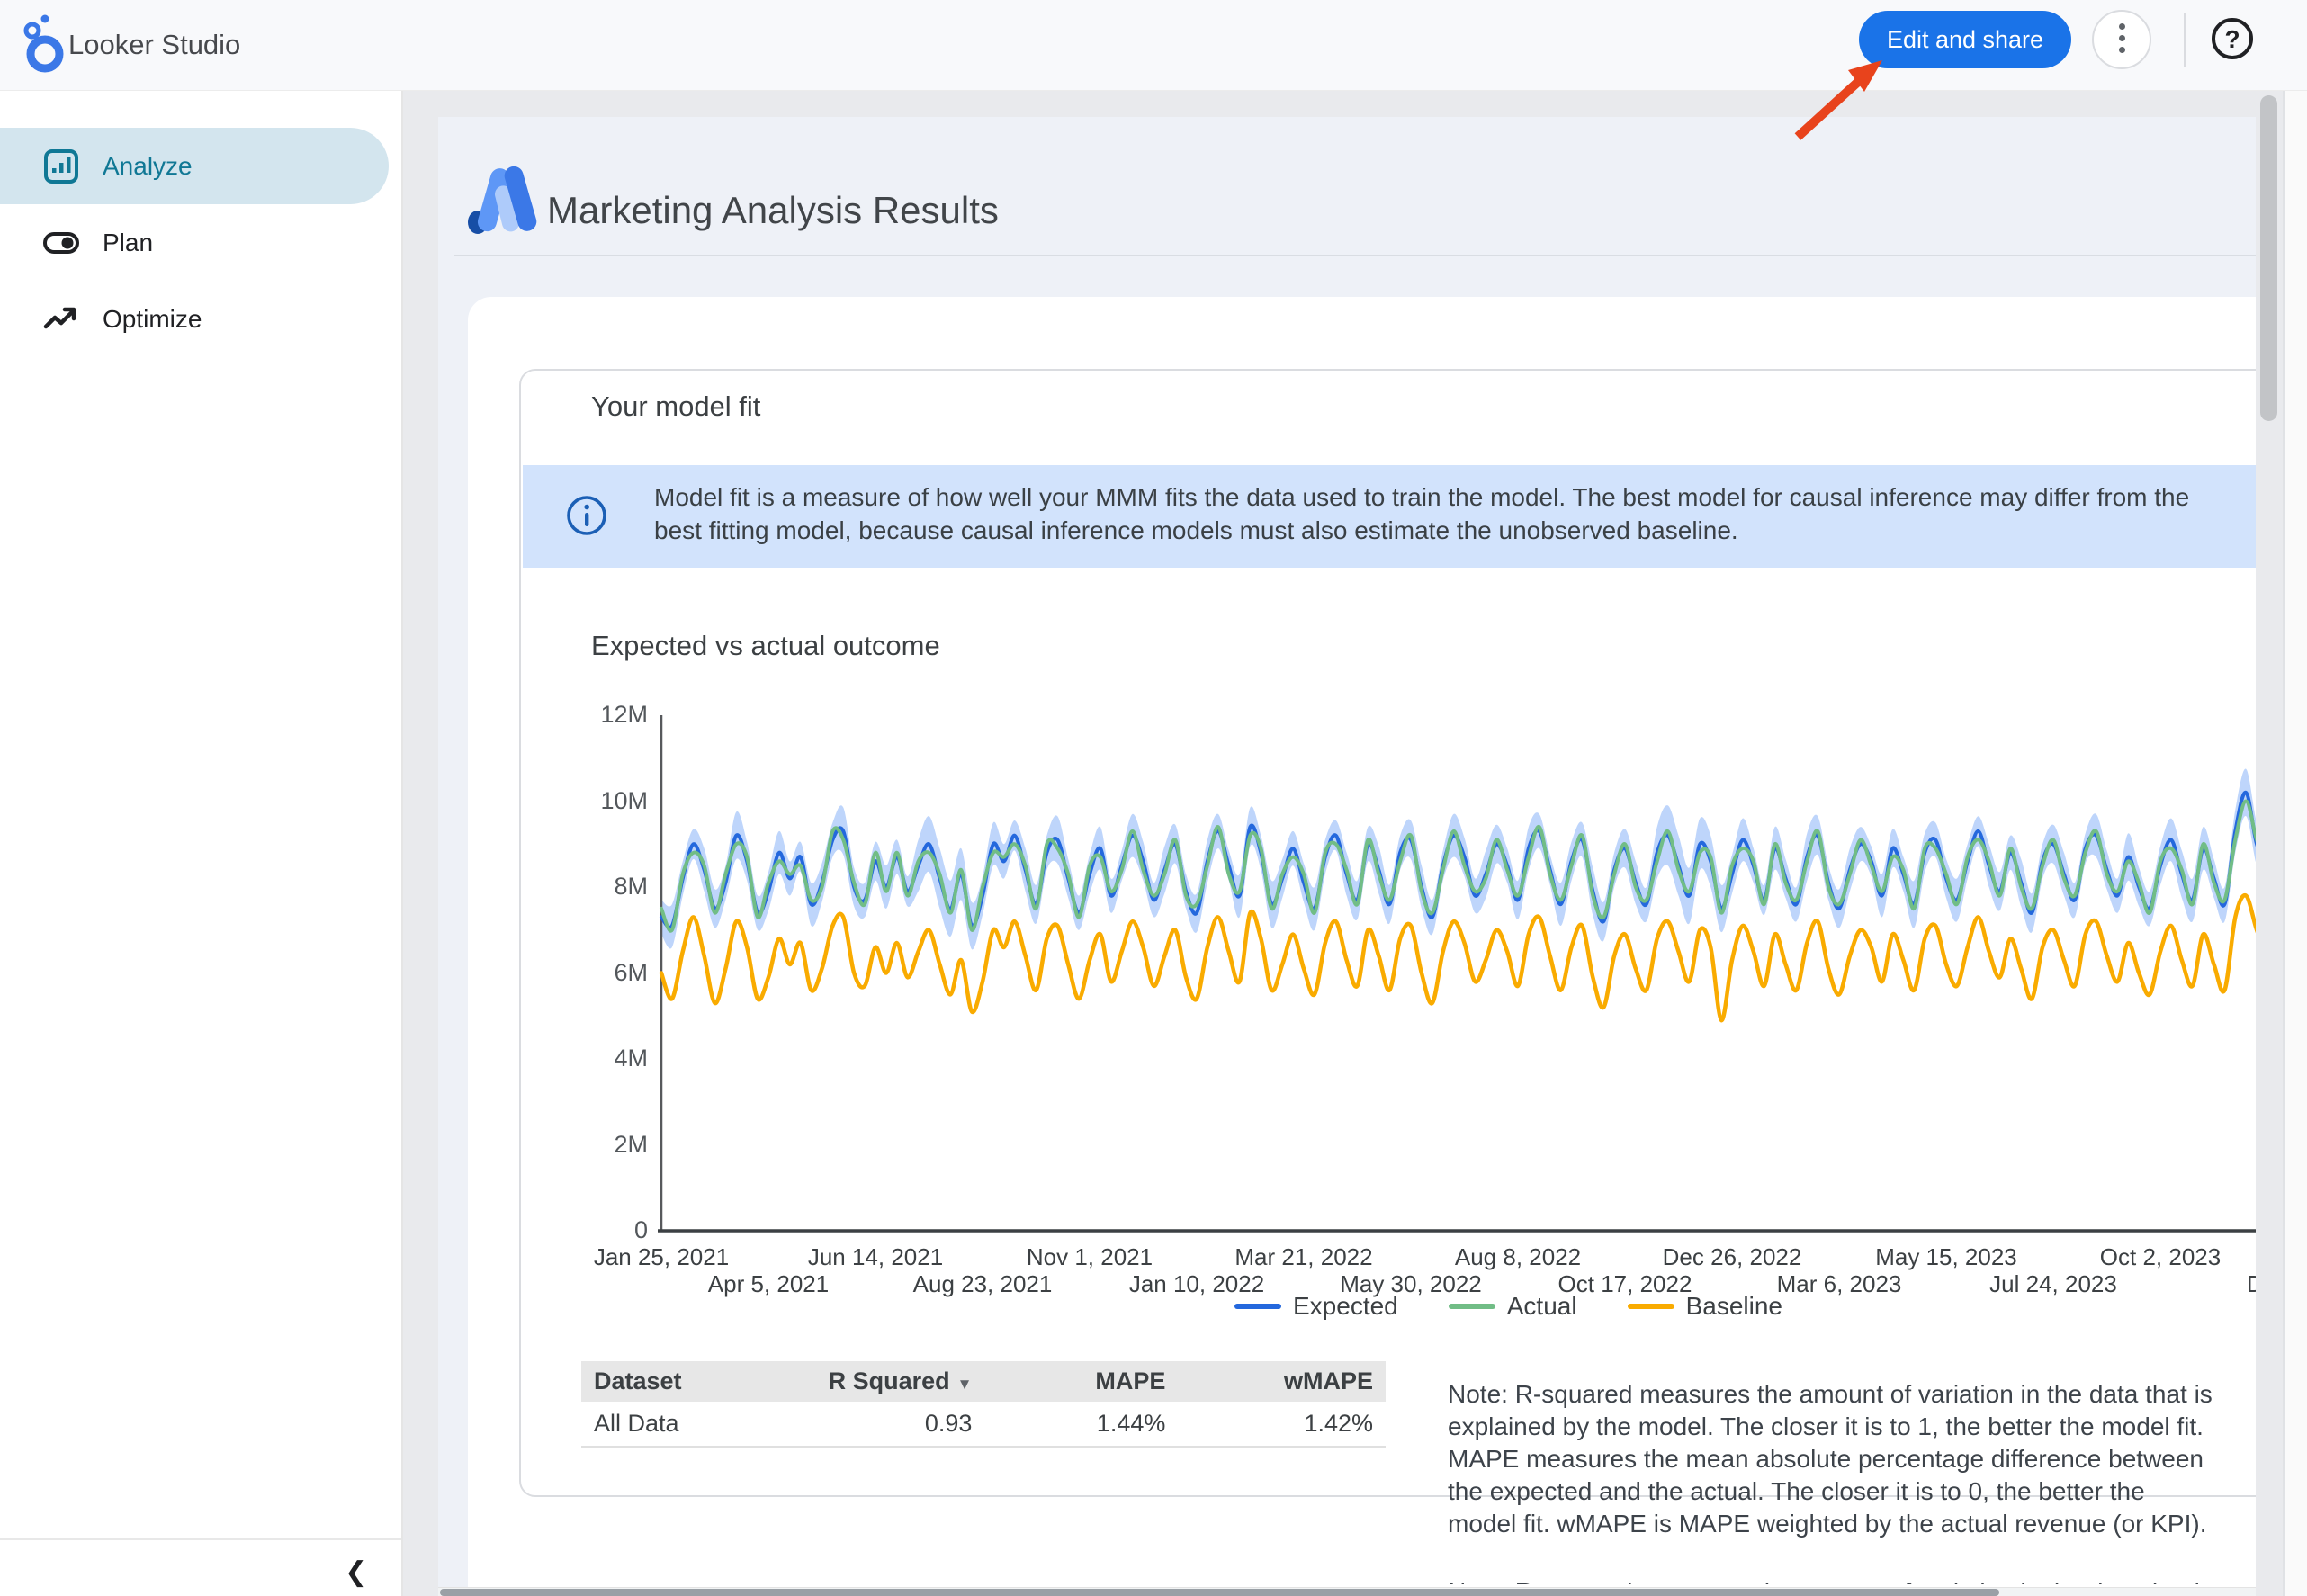 Image resolution: width=2307 pixels, height=1596 pixels. Describe the element at coordinates (194, 242) in the screenshot. I see `sidebar-item-plan: Plan` at that location.